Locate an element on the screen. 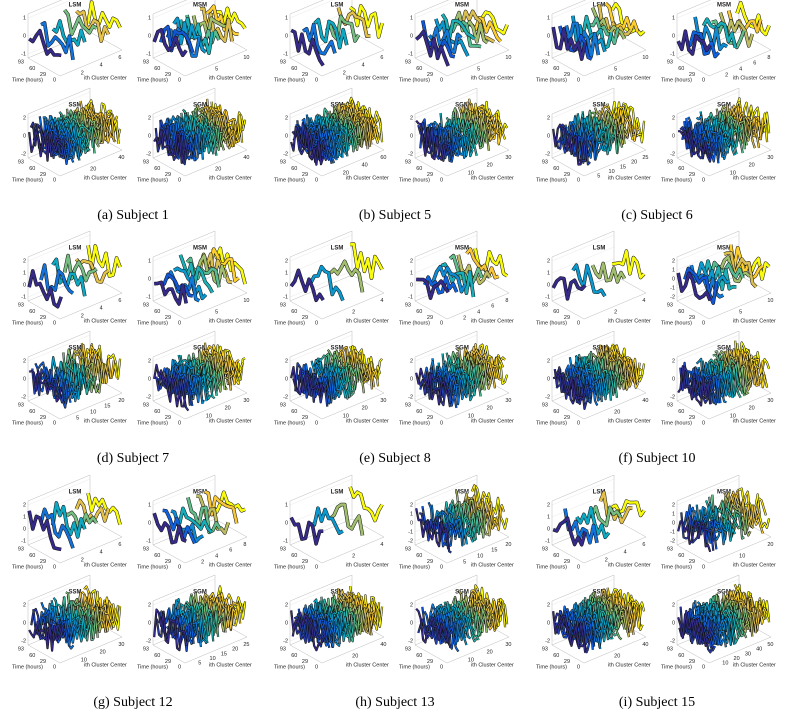 This screenshot has width=787, height=724. z-tick-label: 2 is located at coordinates (548, 261).